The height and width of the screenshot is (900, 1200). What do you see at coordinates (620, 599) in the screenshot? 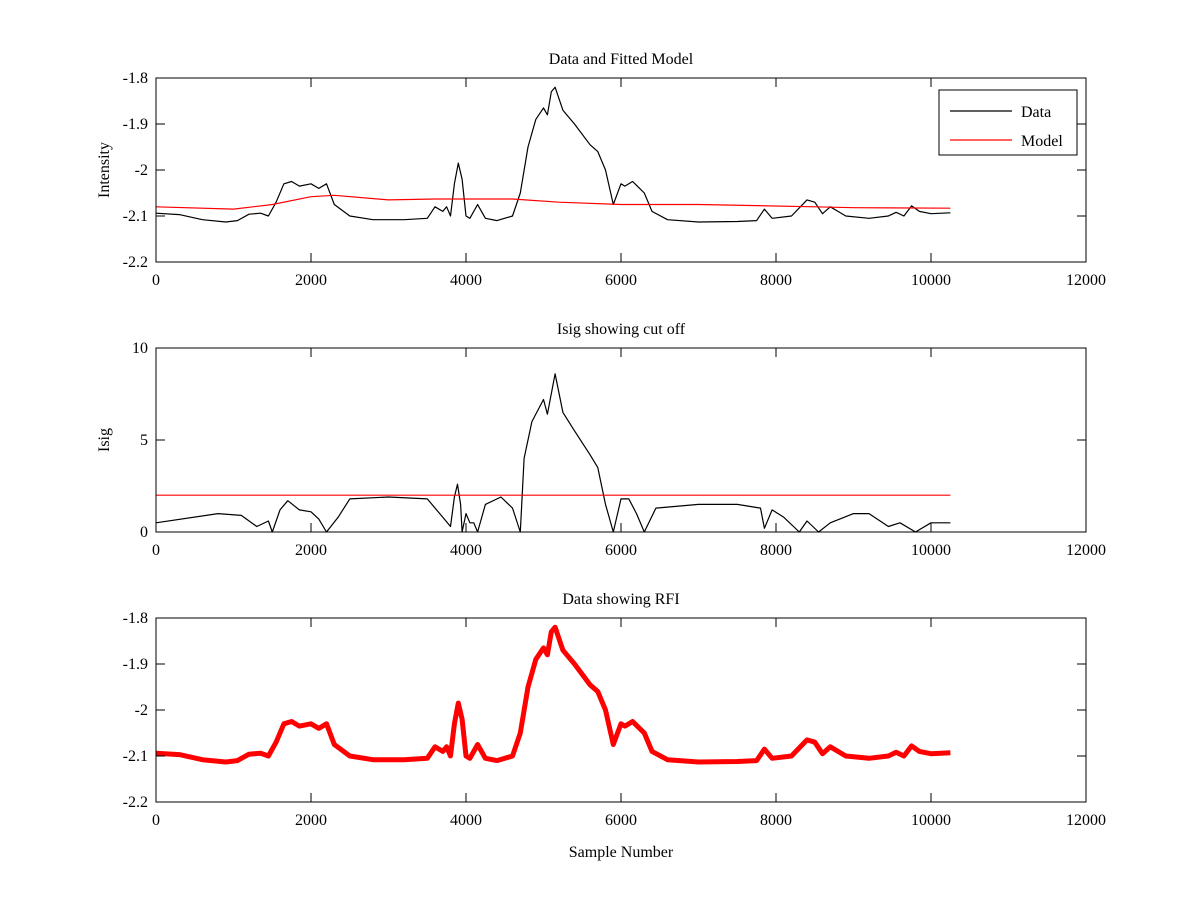
I see `chart-title: Data showing RFI` at bounding box center [620, 599].